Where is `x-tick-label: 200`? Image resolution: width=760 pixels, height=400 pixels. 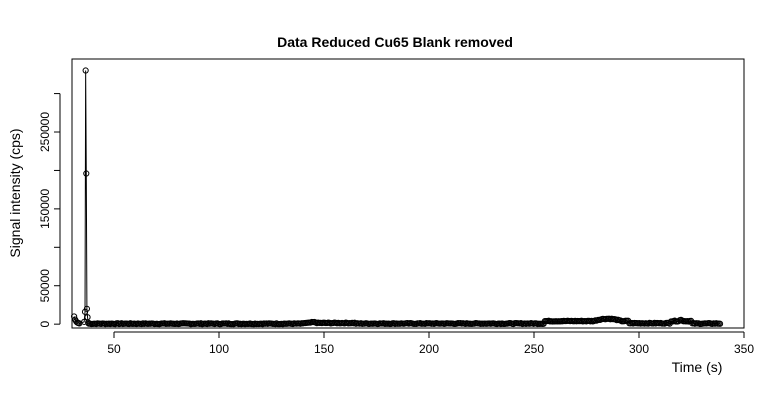
x-tick-label: 200 is located at coordinates (429, 349).